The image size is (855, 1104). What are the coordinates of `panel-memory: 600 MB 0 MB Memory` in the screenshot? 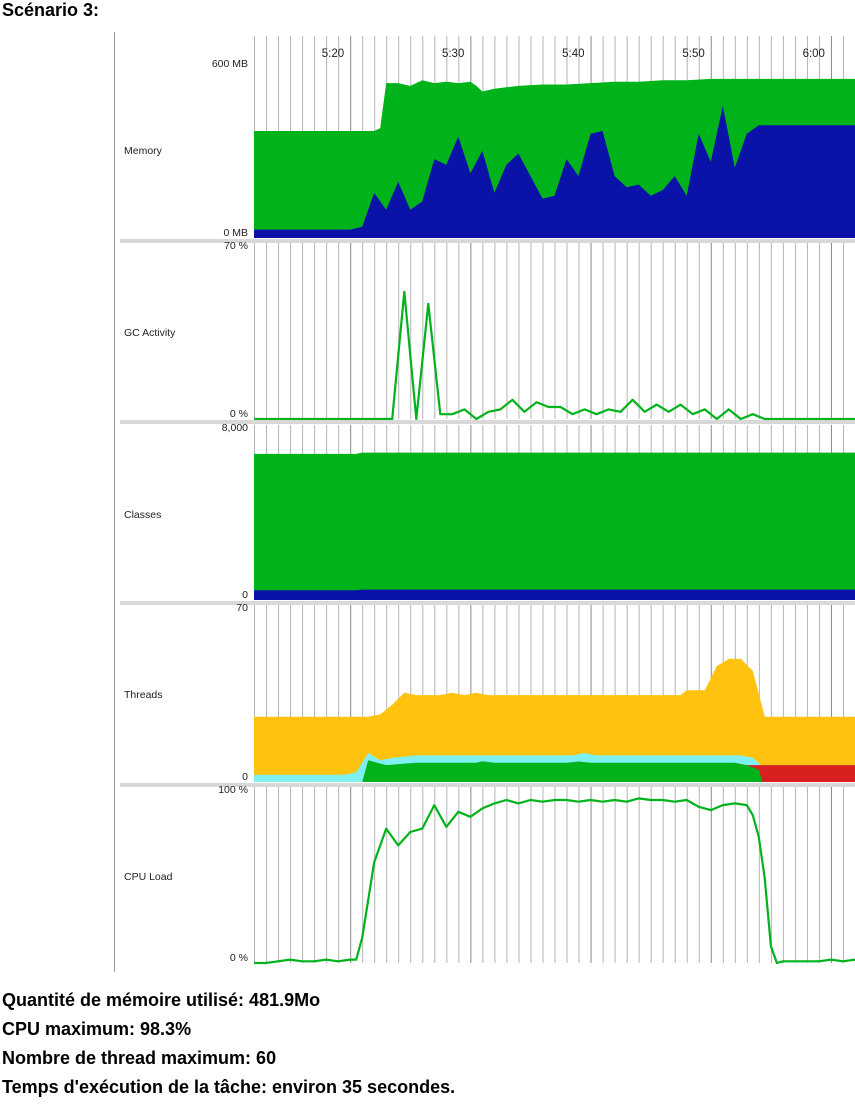 It's located at (487, 150).